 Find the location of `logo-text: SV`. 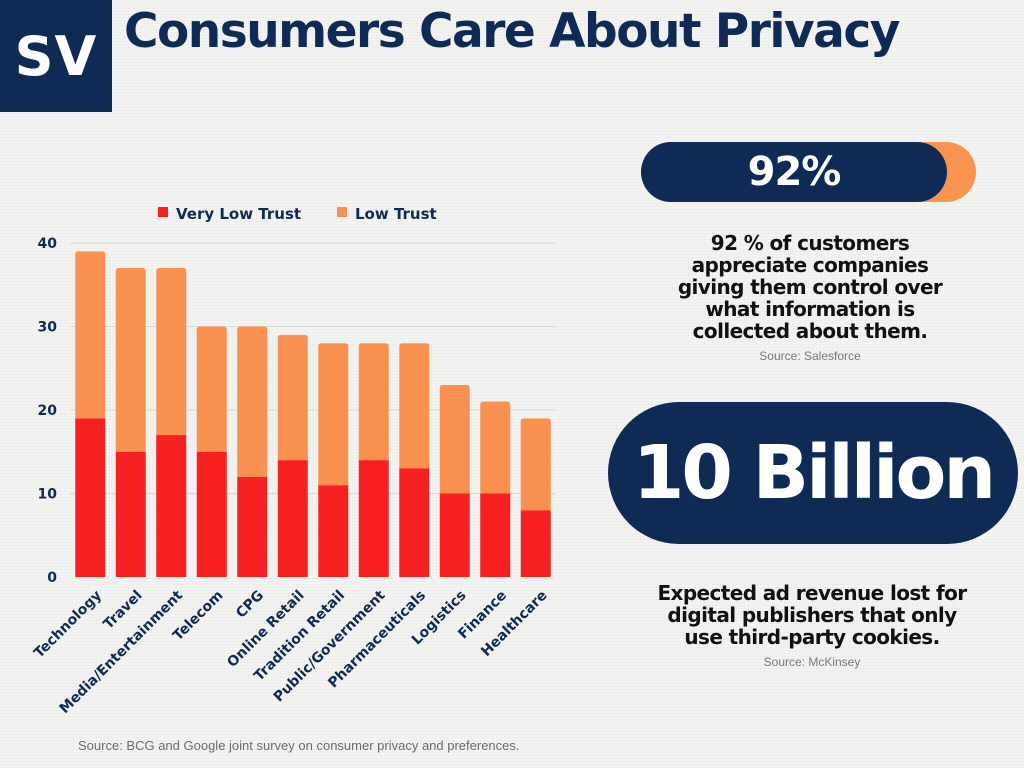

logo-text: SV is located at coordinates (56, 56).